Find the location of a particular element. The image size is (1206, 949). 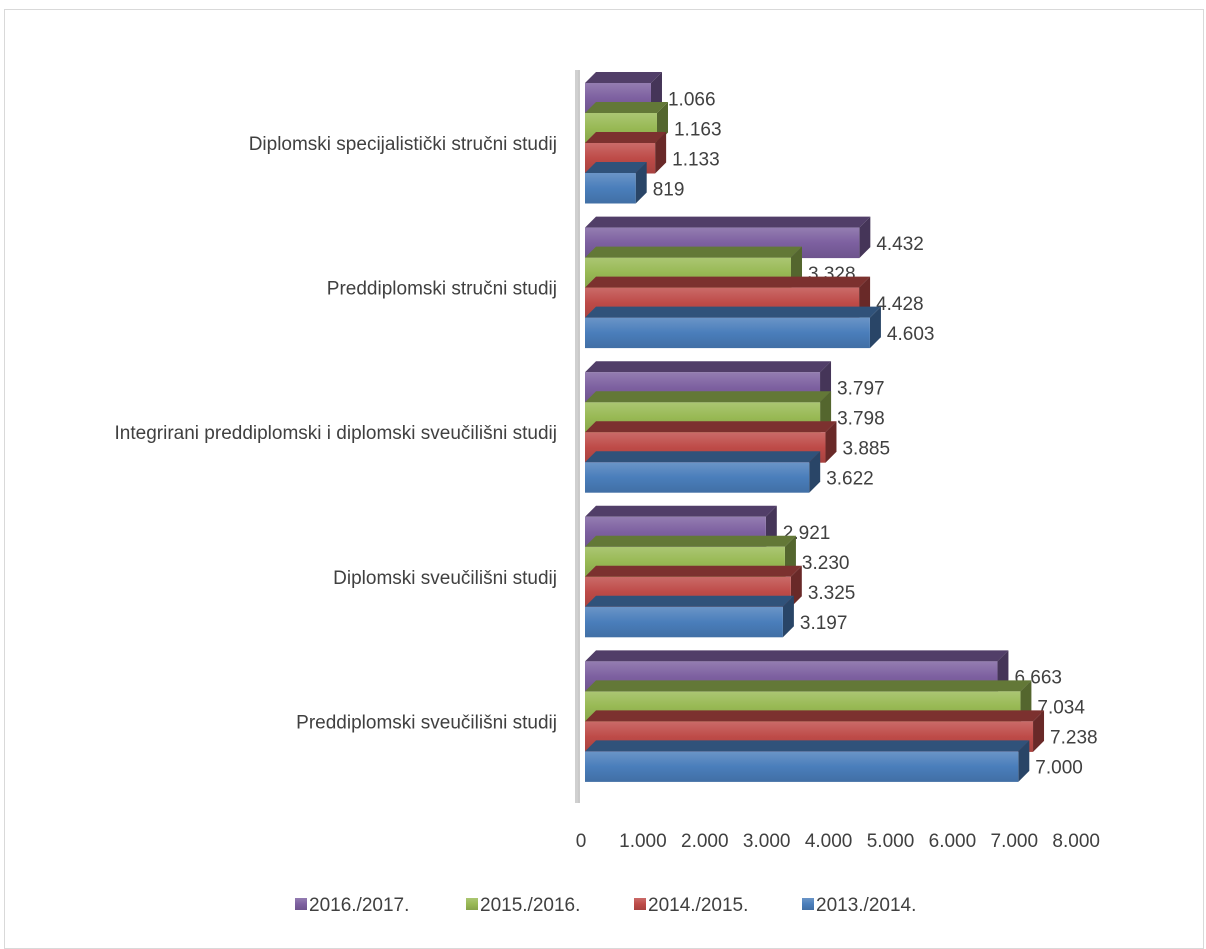

data-label: 4.428 is located at coordinates (900, 304).